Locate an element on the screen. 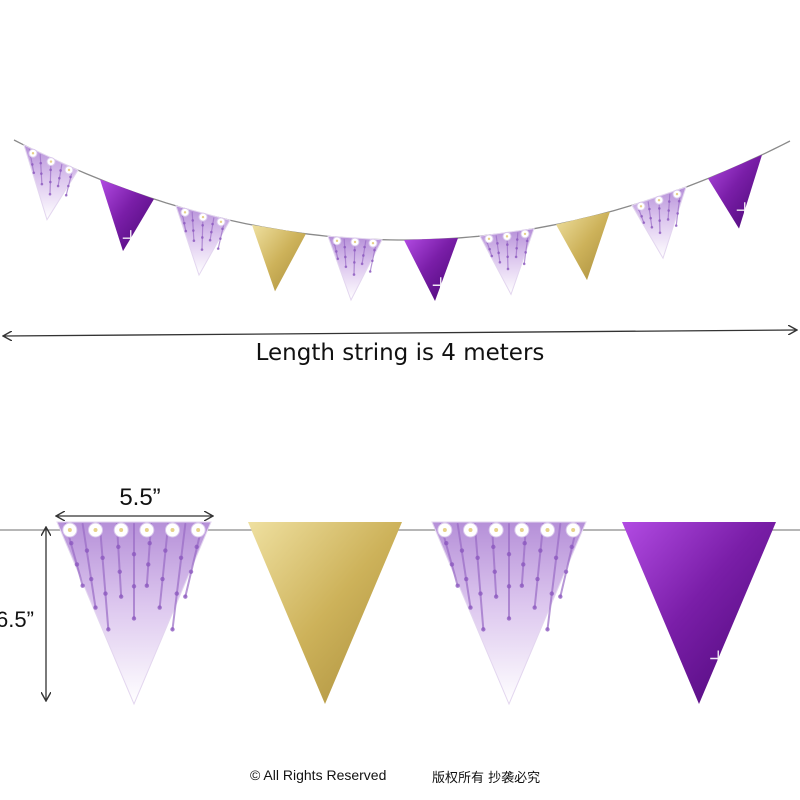 The height and width of the screenshot is (800, 800). closeup-pennant-gold is located at coordinates (325, 613).